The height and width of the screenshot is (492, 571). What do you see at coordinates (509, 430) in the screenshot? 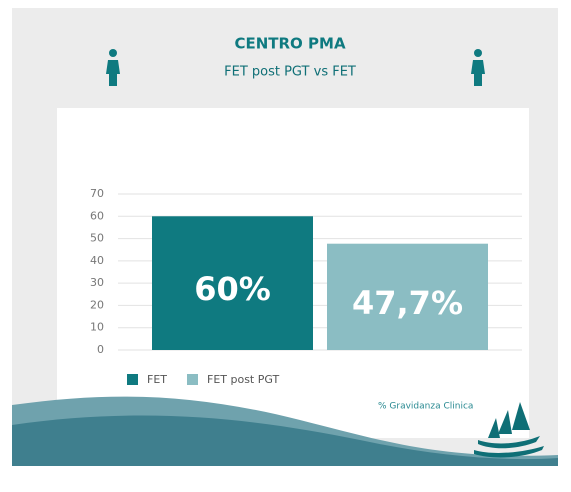
I see `logo` at bounding box center [509, 430].